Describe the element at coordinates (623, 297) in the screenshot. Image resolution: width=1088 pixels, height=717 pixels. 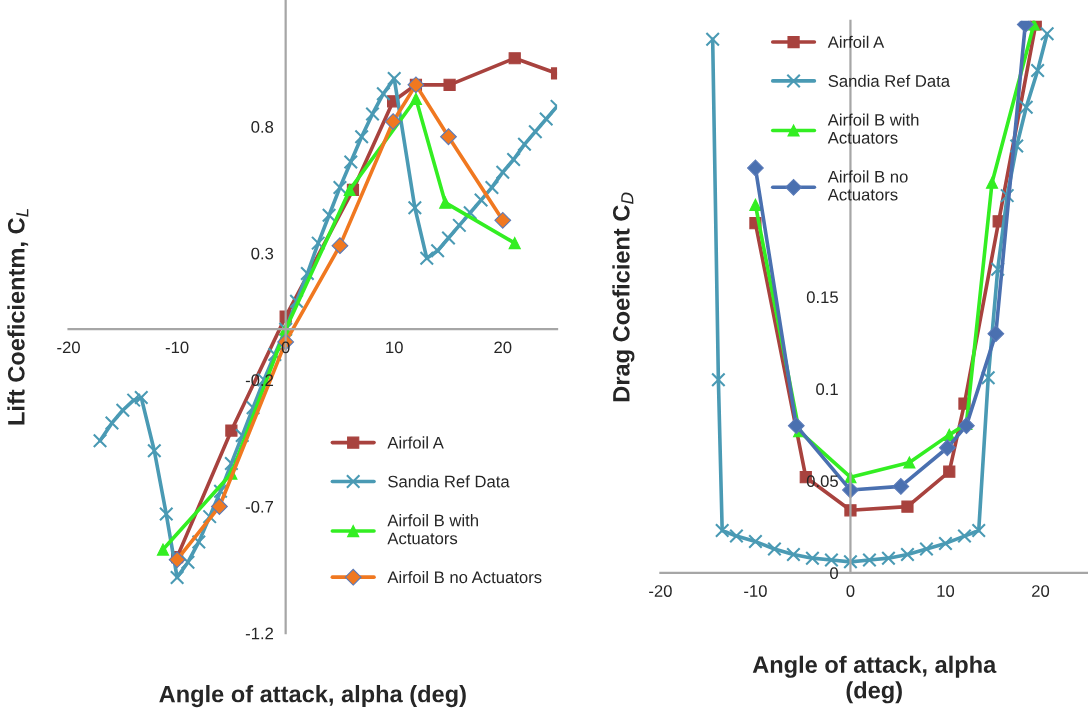
I see `y-axis-title: Drag Coeficient C$_{D}$` at that location.